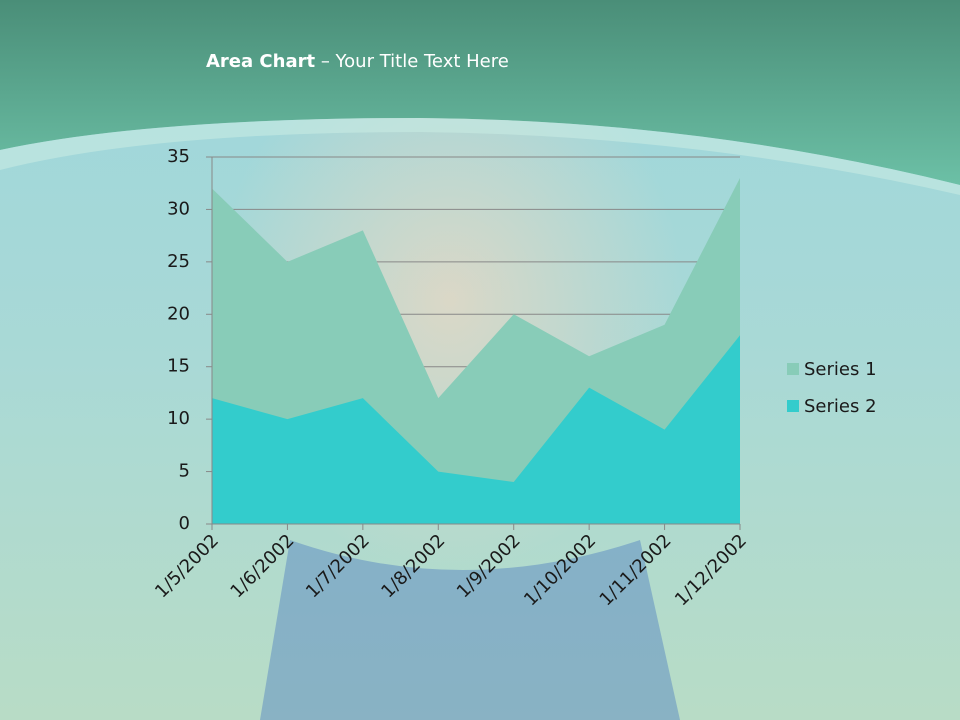  I want to click on y-tick-label: 35, so click(178, 156).